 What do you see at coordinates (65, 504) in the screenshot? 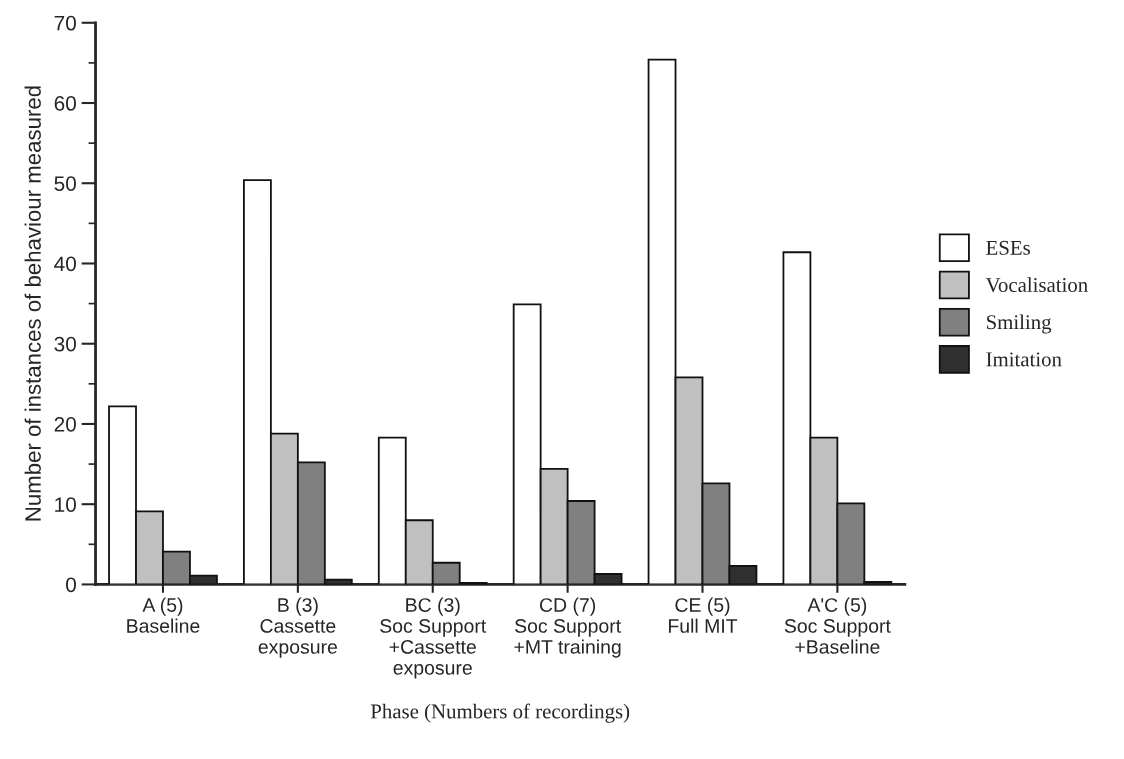
I see `y-tick-label: 10` at bounding box center [65, 504].